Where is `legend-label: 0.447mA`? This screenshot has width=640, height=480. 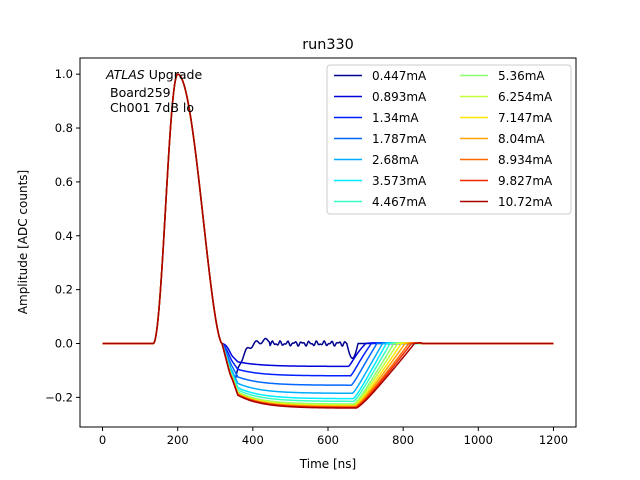 legend-label: 0.447mA is located at coordinates (399, 76).